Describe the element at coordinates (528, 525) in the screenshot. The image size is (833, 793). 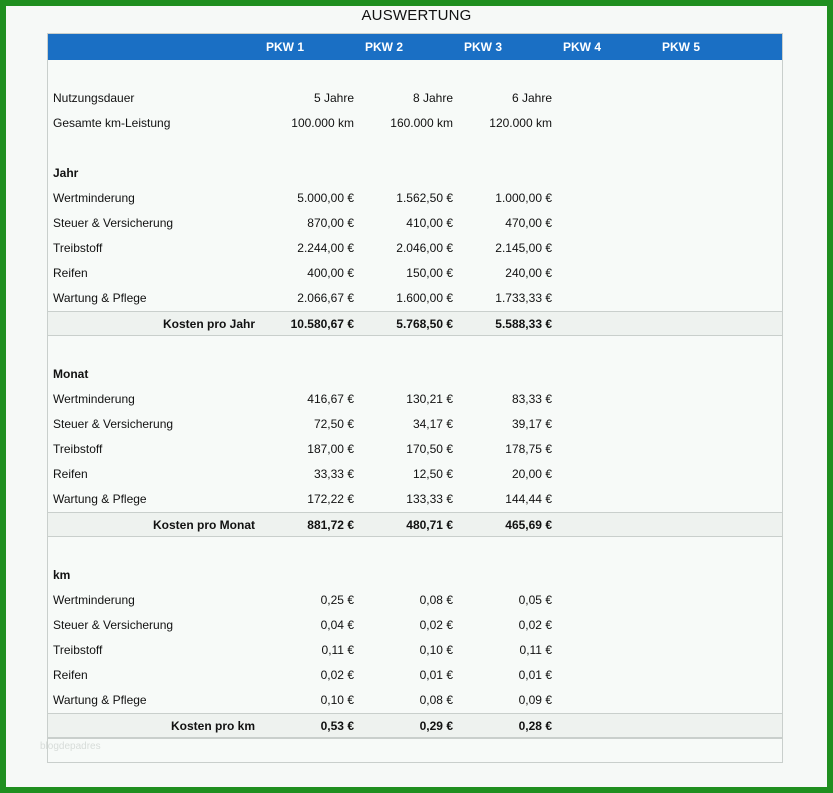
I see `total-pkw3: 465,69 €` at that location.